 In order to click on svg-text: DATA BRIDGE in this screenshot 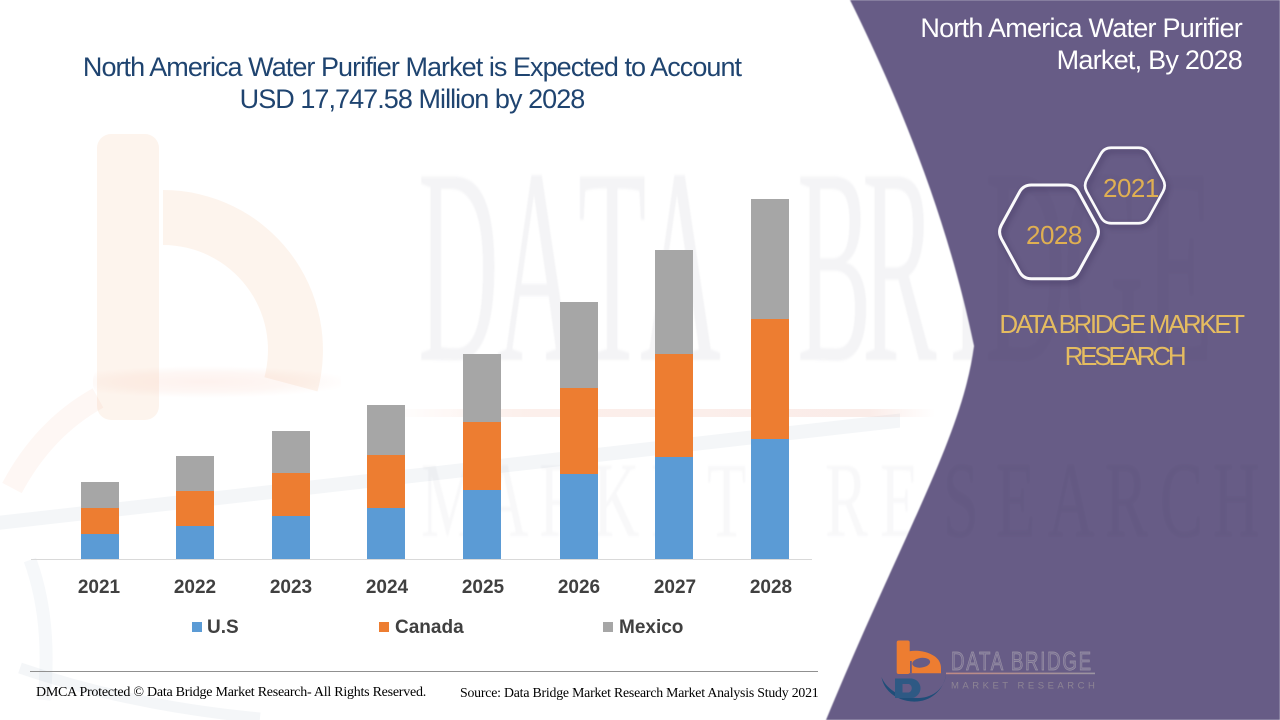, I will do `click(1022, 661)`.